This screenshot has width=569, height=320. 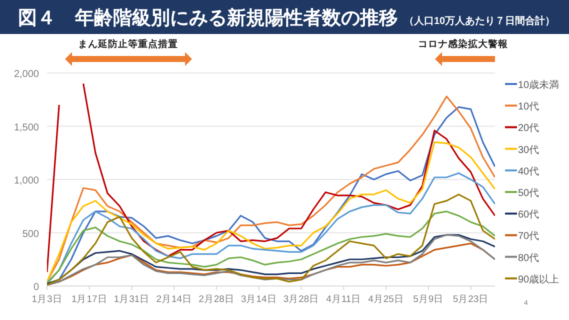 I want to click on x-tick-label: 1月31日, so click(x=132, y=299).